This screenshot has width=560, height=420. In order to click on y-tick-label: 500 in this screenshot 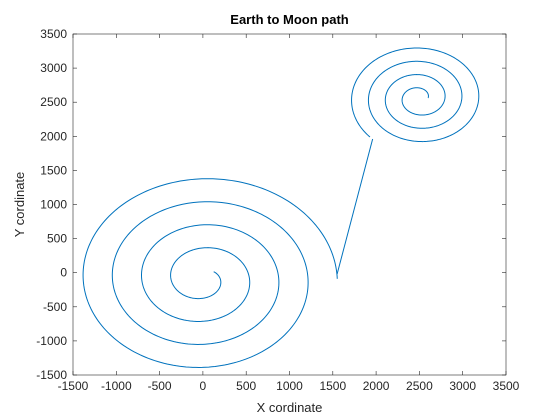, I will do `click(57, 239)`.